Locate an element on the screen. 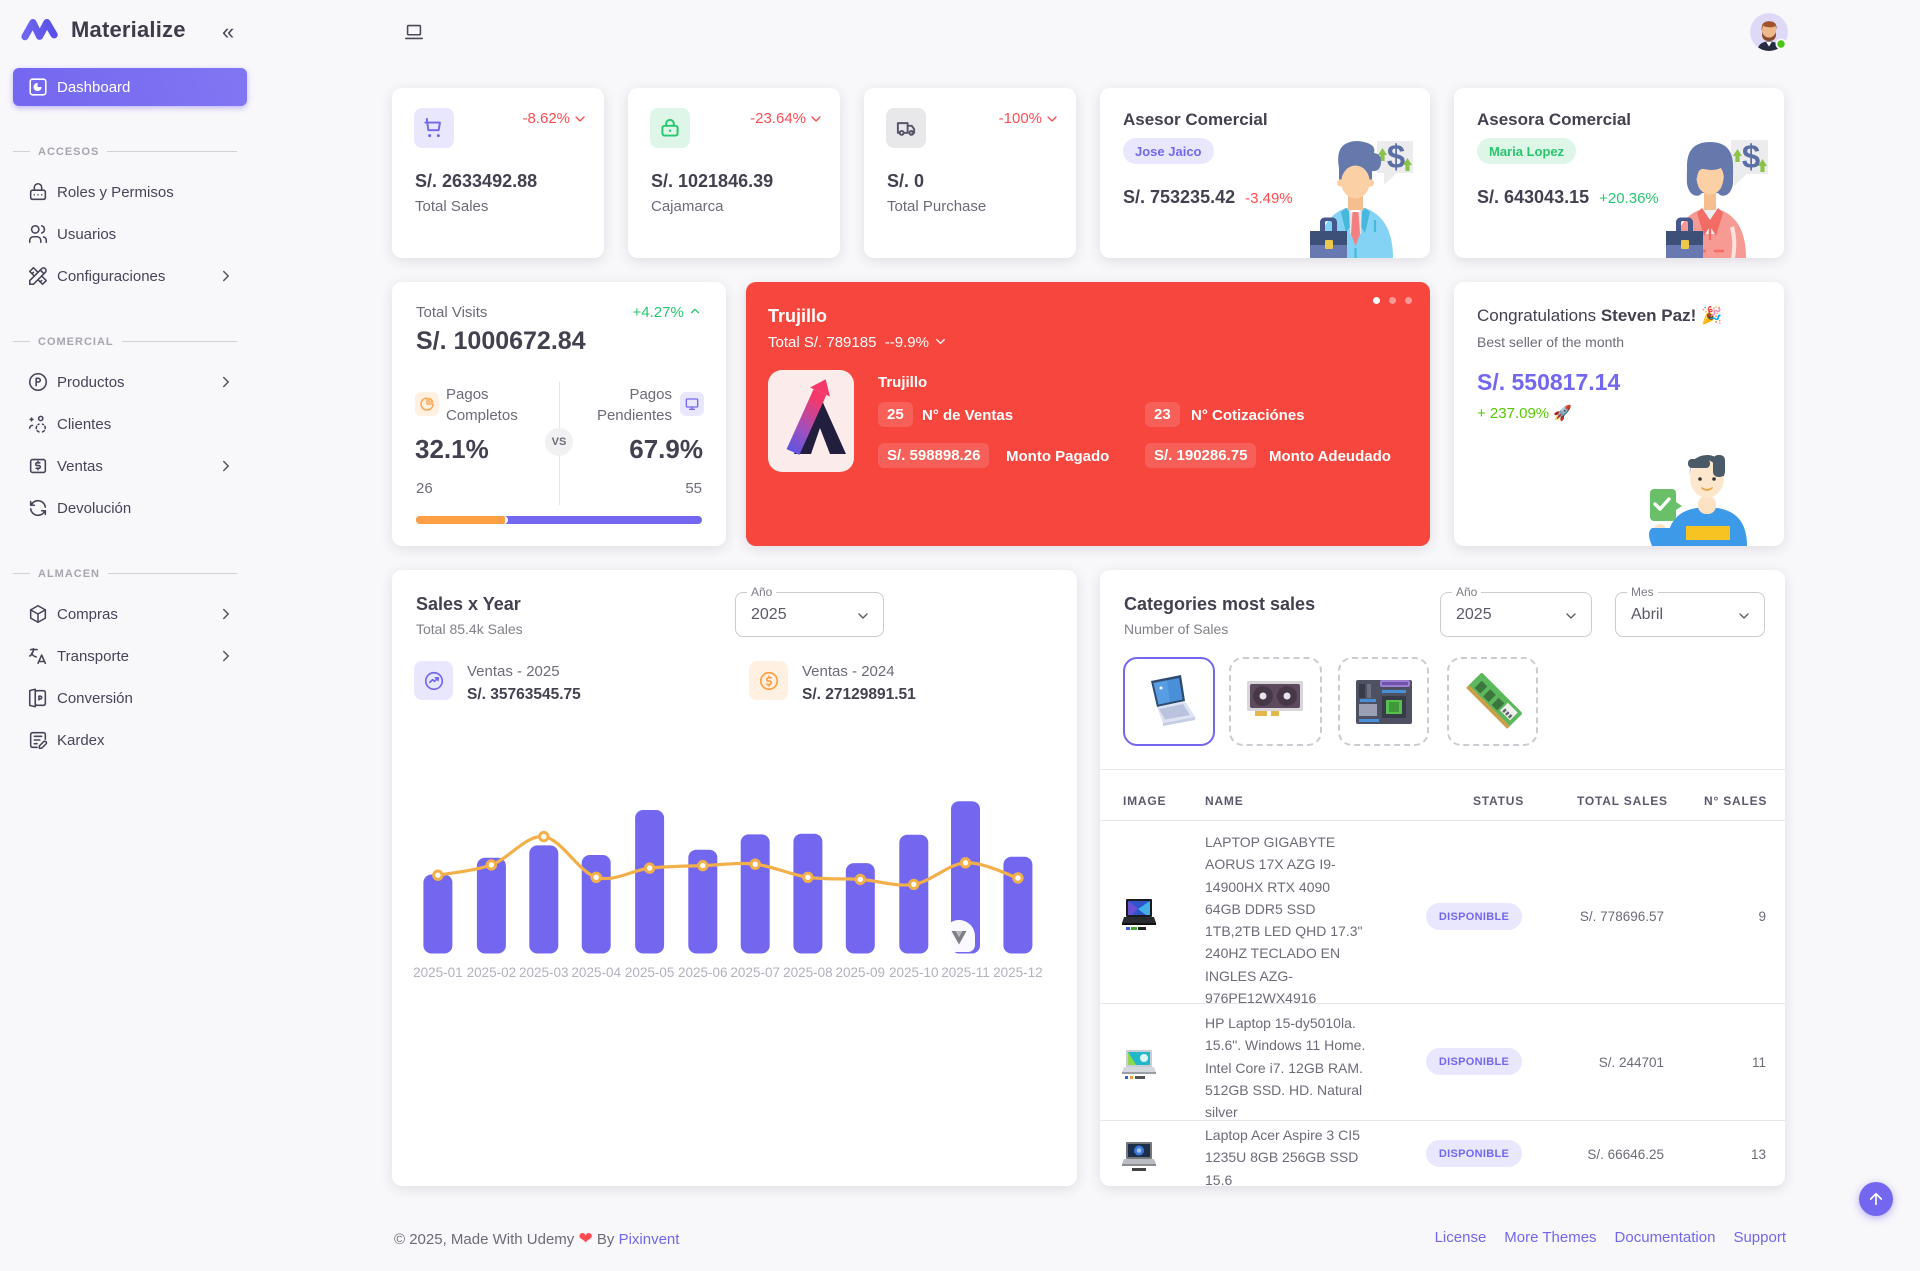 The image size is (1920, 1271). svg-text: 2025-07 is located at coordinates (755, 972).